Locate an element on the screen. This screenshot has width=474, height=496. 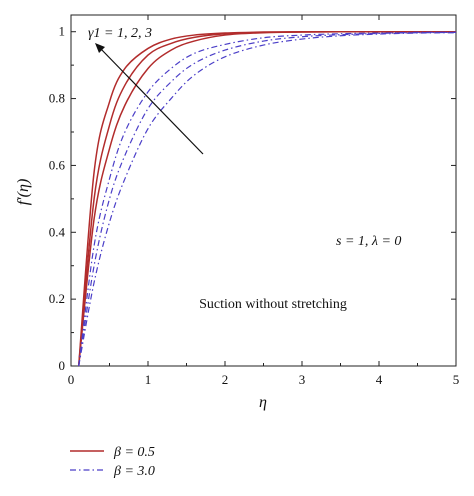
arrow-shaft is located at coordinates (151, 101).